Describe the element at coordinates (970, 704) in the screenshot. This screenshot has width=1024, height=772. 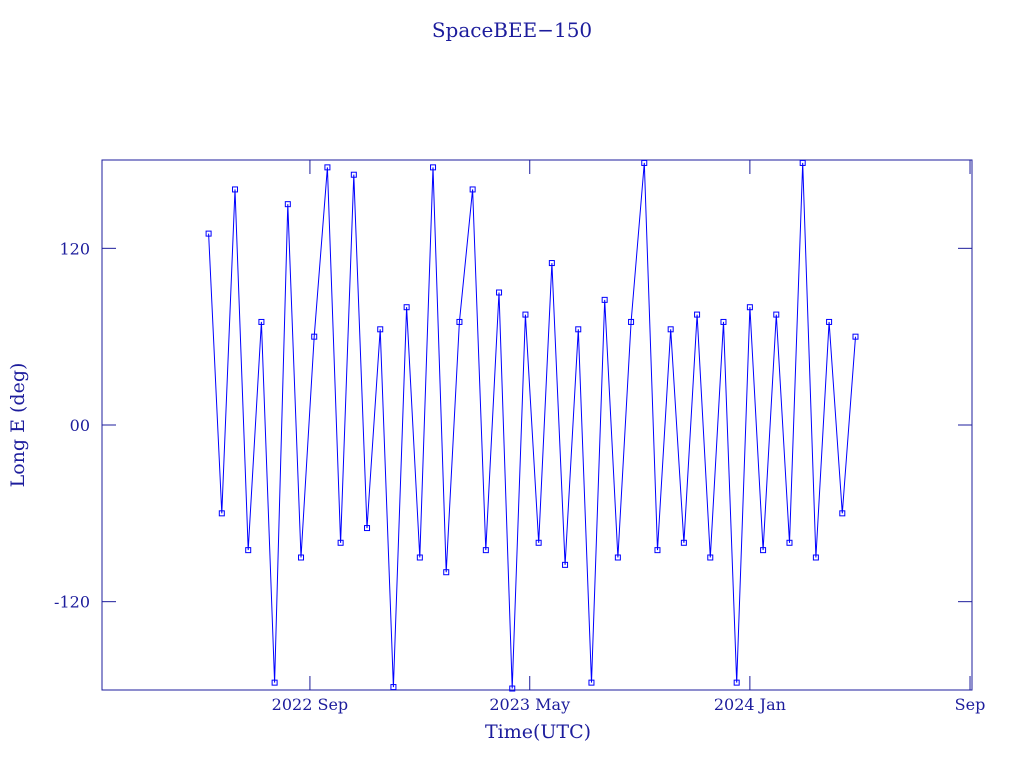
I see `x-tick-label: Sep` at that location.